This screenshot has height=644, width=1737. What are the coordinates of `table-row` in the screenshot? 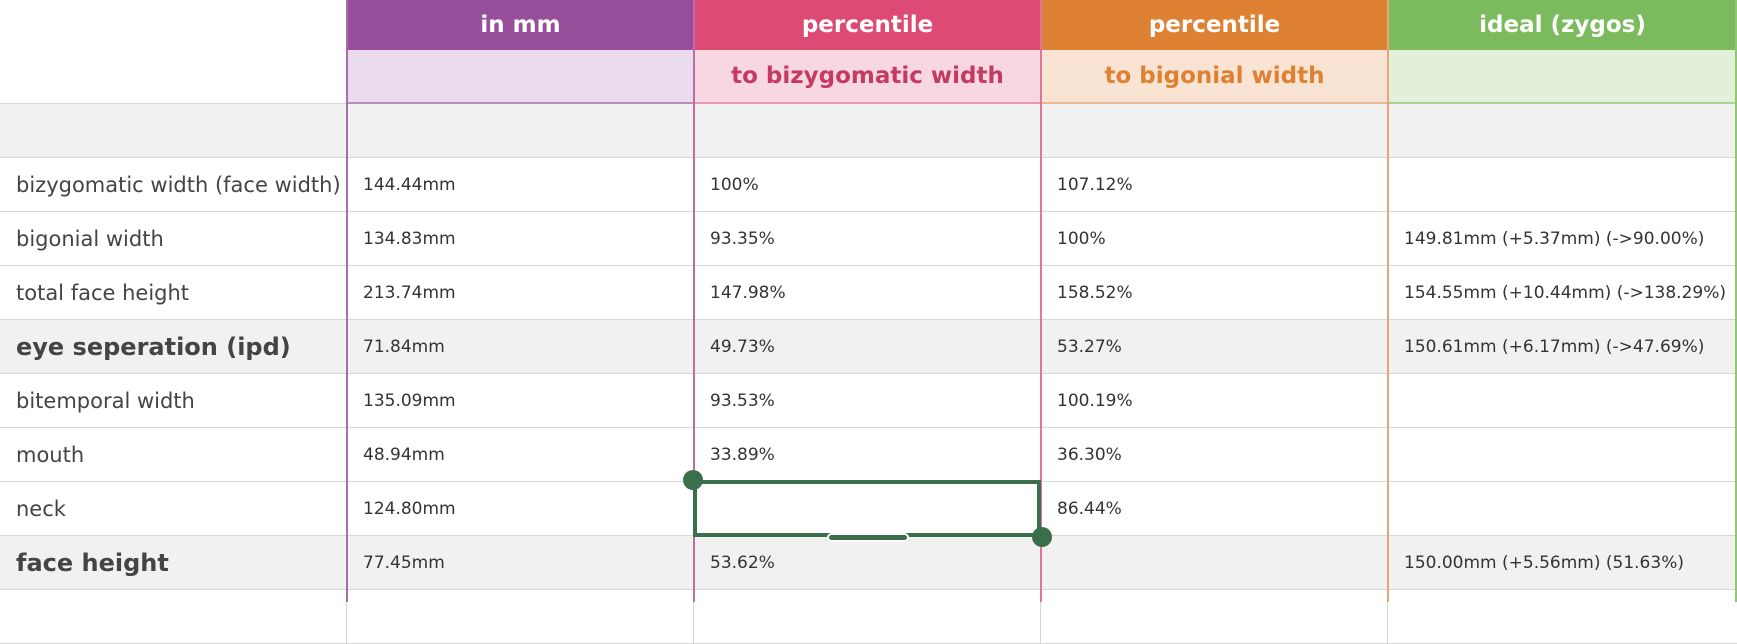 It's located at (868, 131).